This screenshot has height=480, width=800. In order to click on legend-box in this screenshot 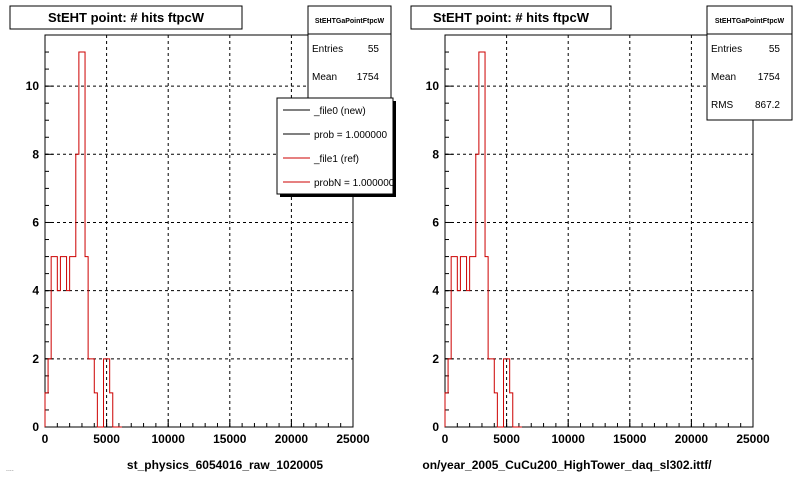, I will do `click(335, 146)`.